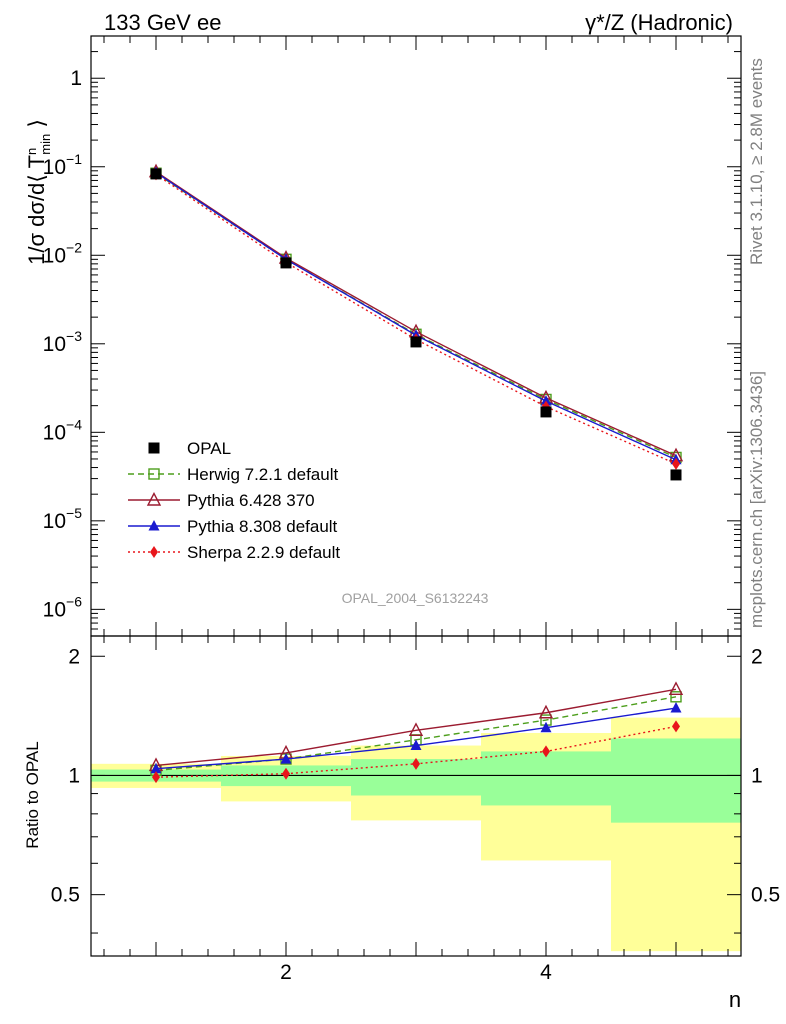 The image size is (786, 1024). What do you see at coordinates (74, 513) in the screenshot?
I see `main-ytick-label-exp: −5` at bounding box center [74, 513].